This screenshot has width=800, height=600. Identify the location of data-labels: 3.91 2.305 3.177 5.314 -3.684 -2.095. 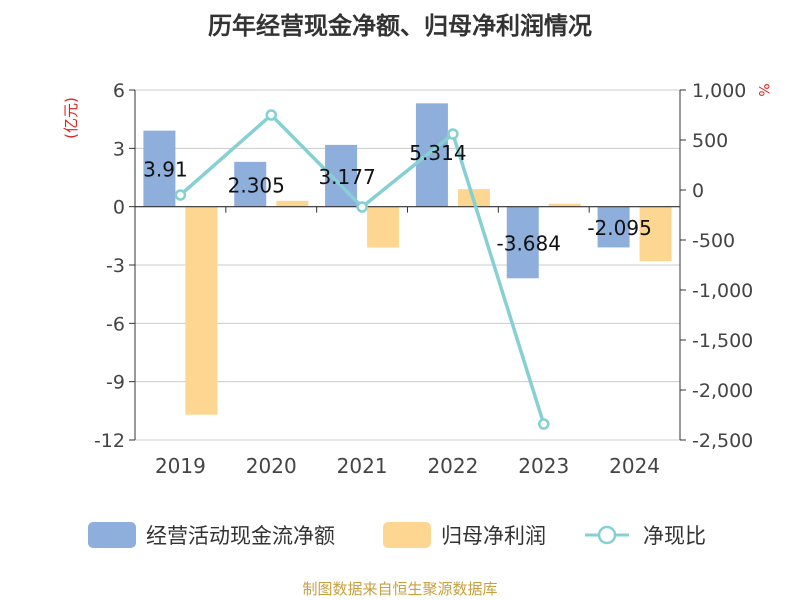
(397, 198).